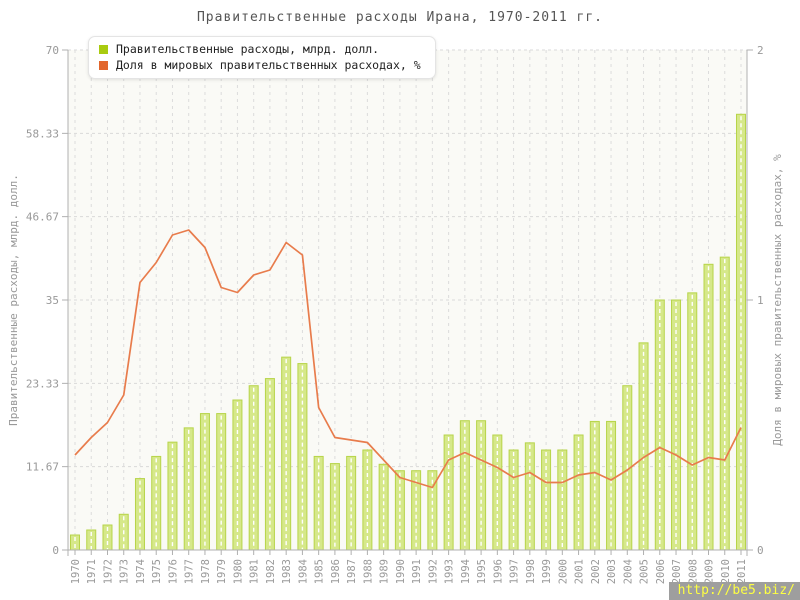 This screenshot has height=600, width=800. What do you see at coordinates (466, 571) in the screenshot?
I see `svg-text: 1994` at bounding box center [466, 571].